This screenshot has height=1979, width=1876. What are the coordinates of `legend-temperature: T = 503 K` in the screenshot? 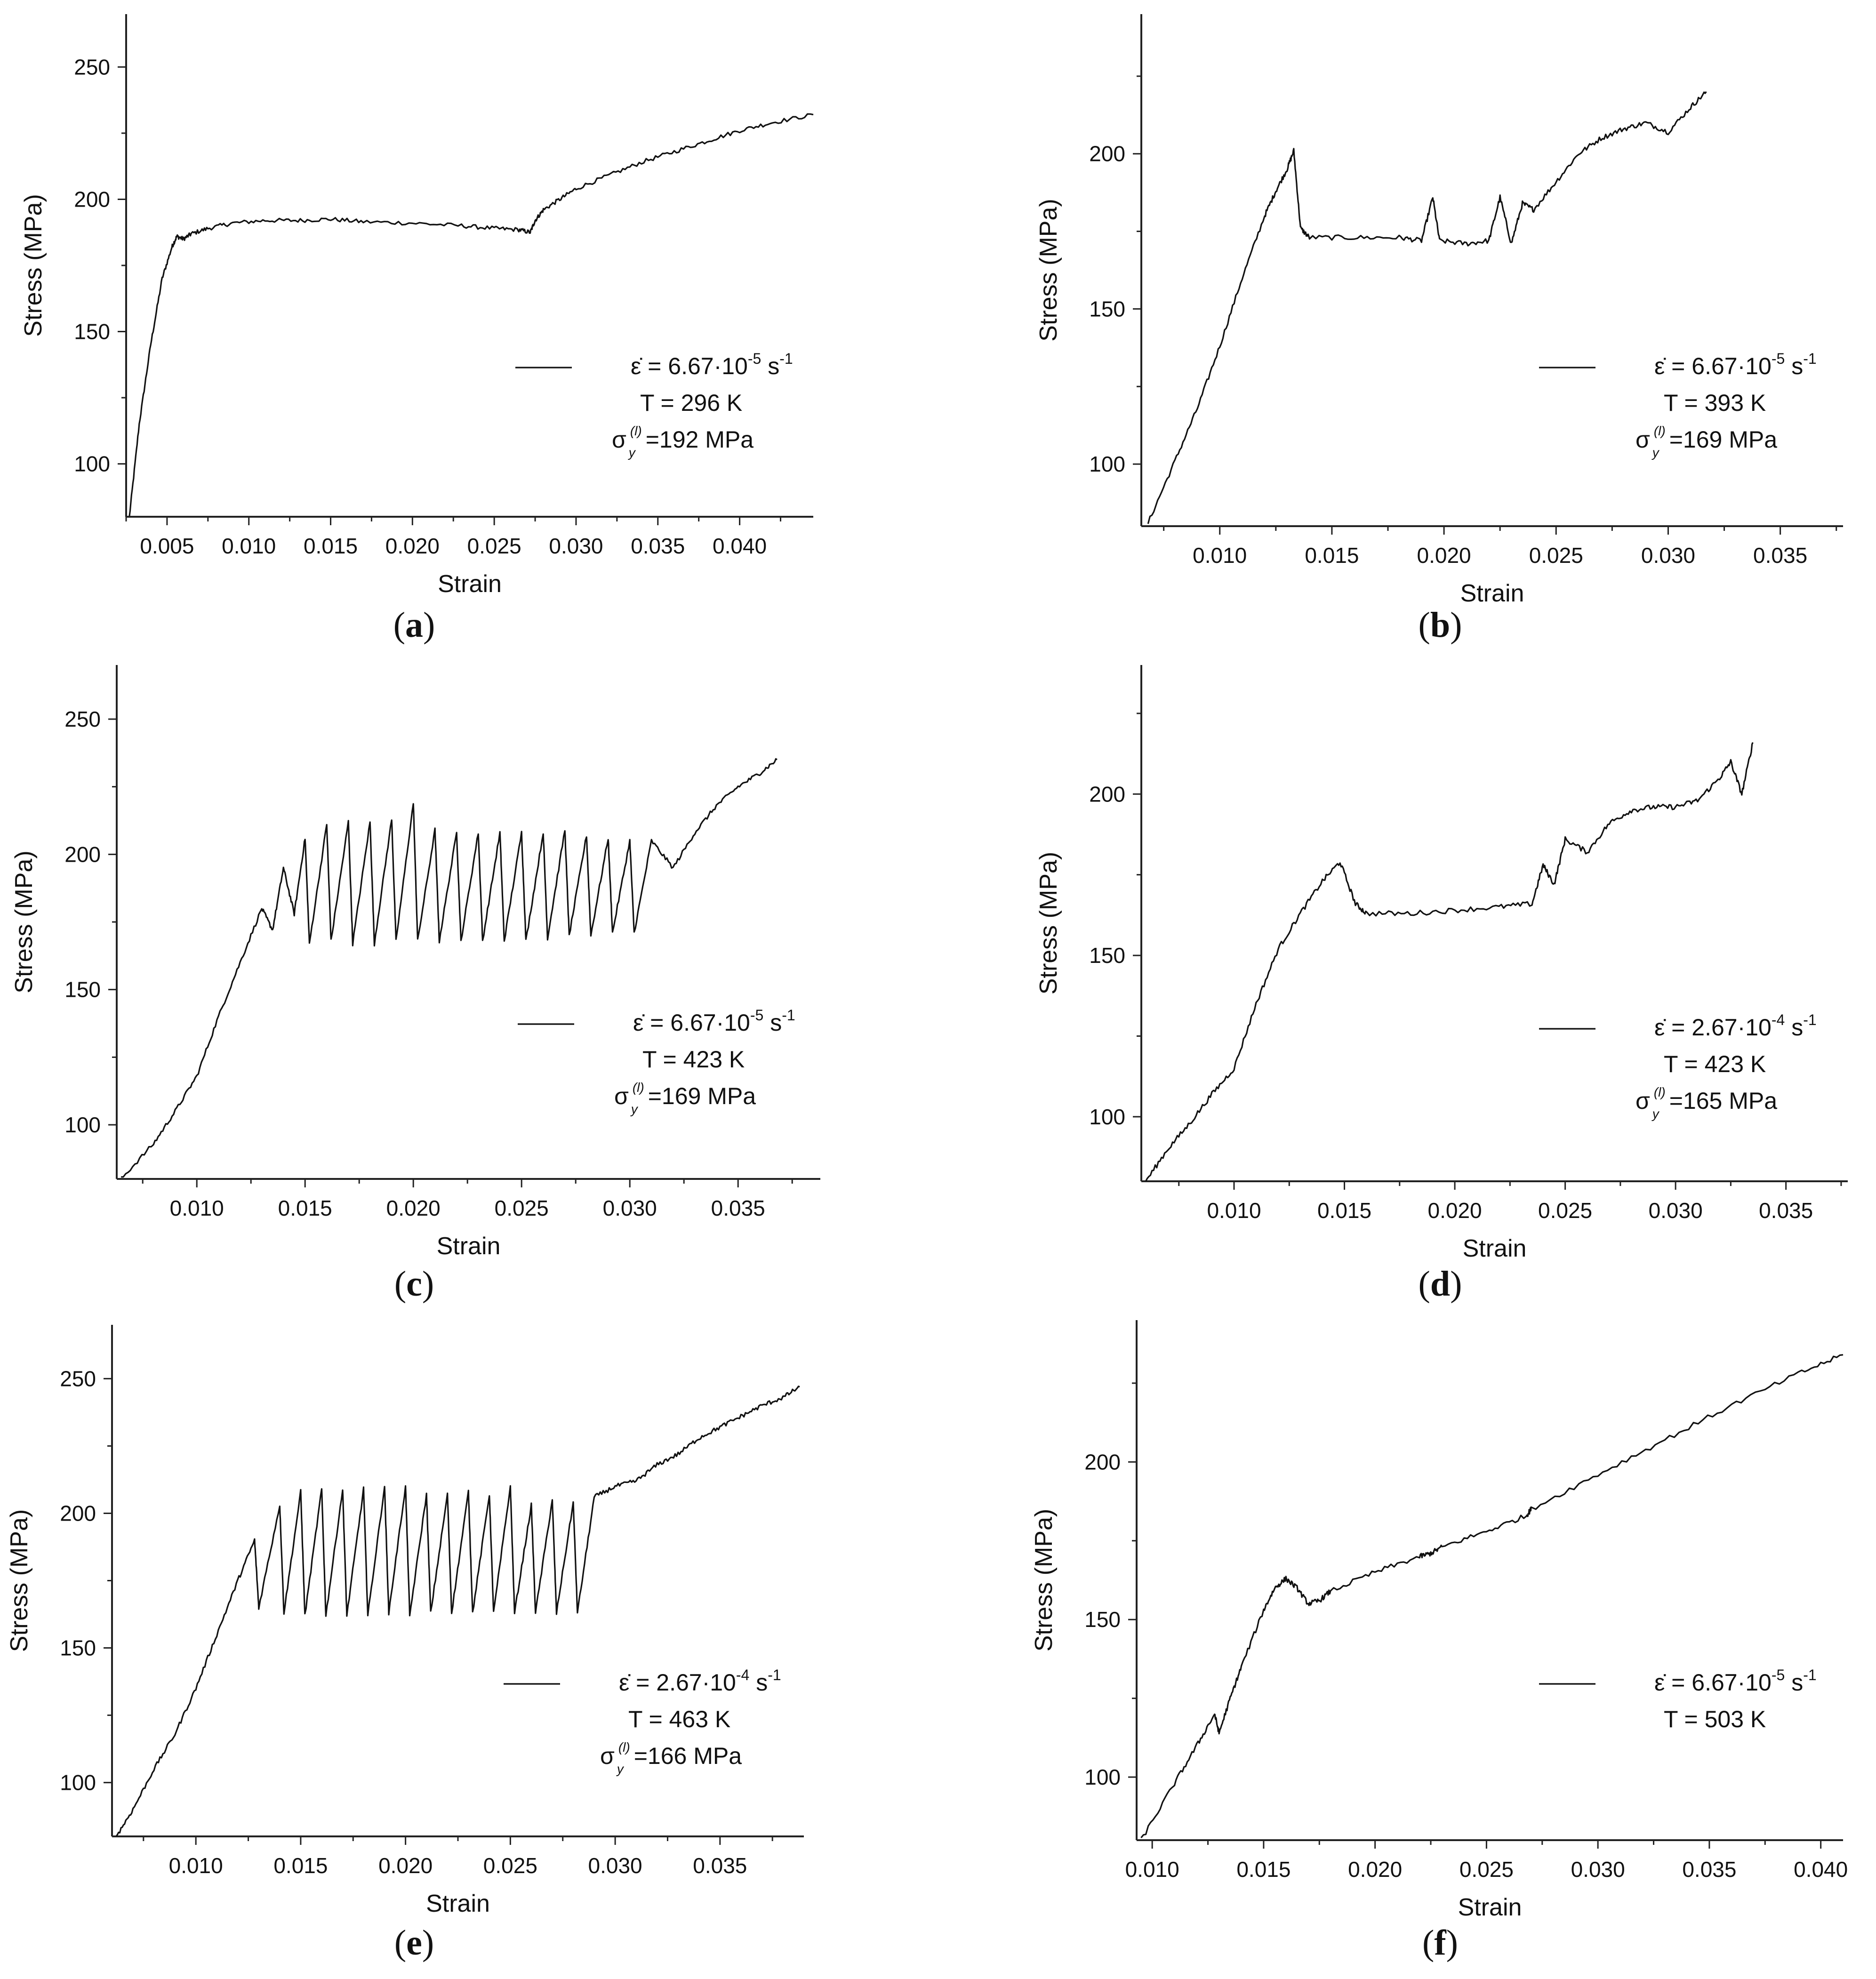 It's located at (1715, 1719).